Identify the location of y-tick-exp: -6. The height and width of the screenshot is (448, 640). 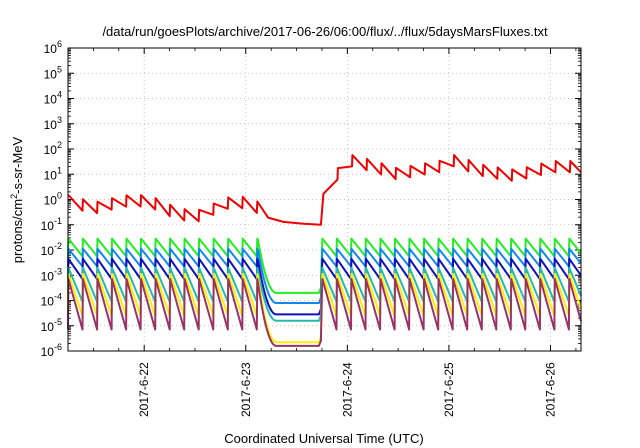
(58, 347).